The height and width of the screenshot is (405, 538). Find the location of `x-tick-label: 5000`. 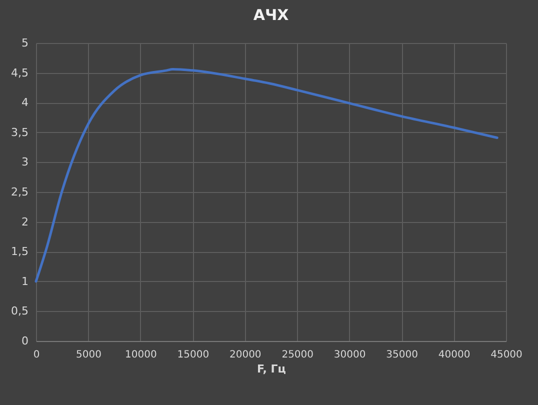

x-tick-label: 5000 is located at coordinates (89, 355).